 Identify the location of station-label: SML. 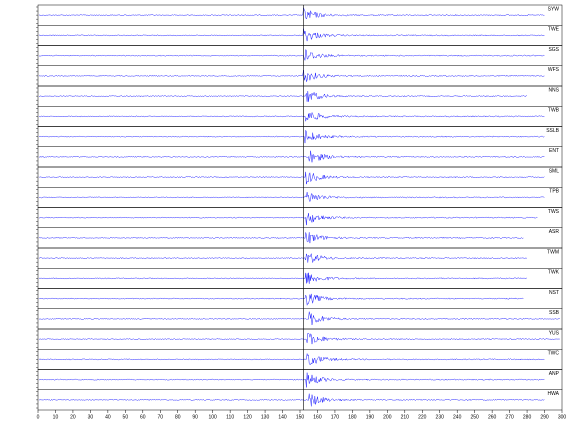
(554, 171).